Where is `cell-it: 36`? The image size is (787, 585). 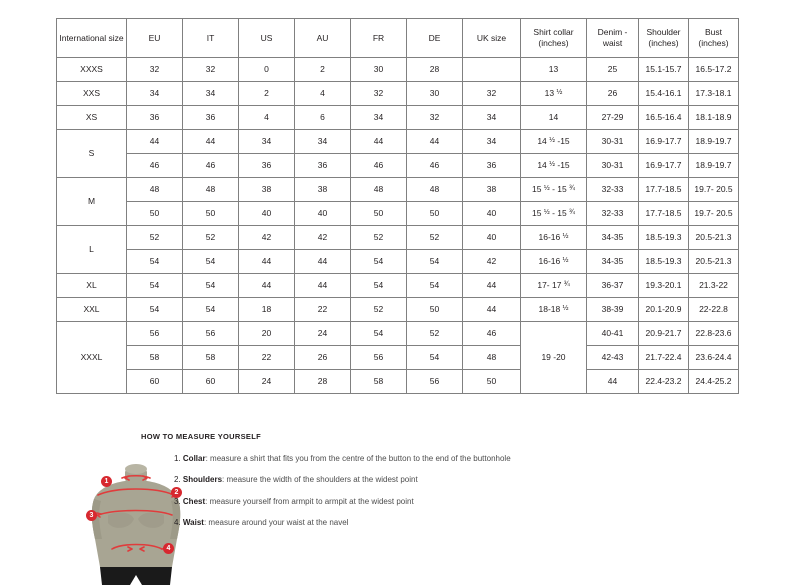
cell-it: 36 is located at coordinates (210, 117).